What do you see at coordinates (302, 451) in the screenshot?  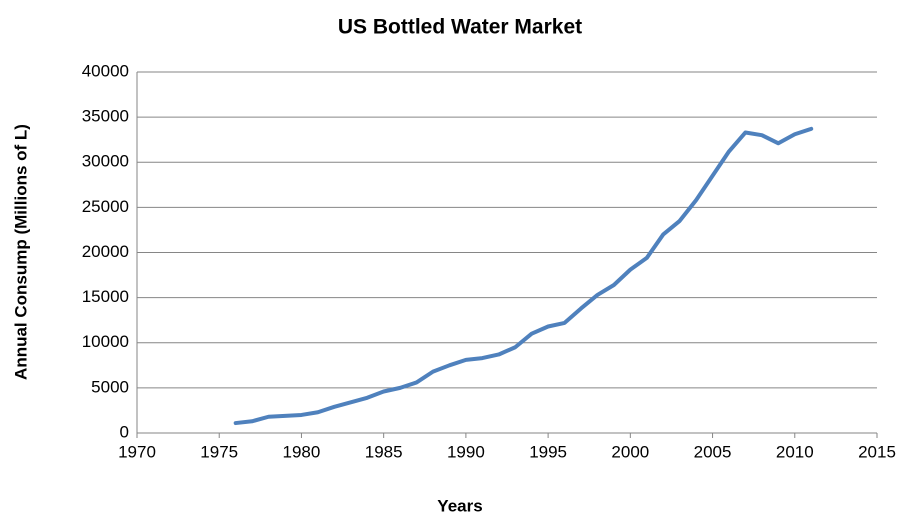 I see `x-tick-label: 1980` at bounding box center [302, 451].